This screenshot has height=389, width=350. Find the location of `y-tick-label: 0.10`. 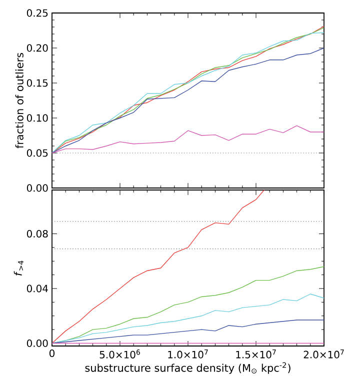

y-tick-label: 0.10 is located at coordinates (37, 118).